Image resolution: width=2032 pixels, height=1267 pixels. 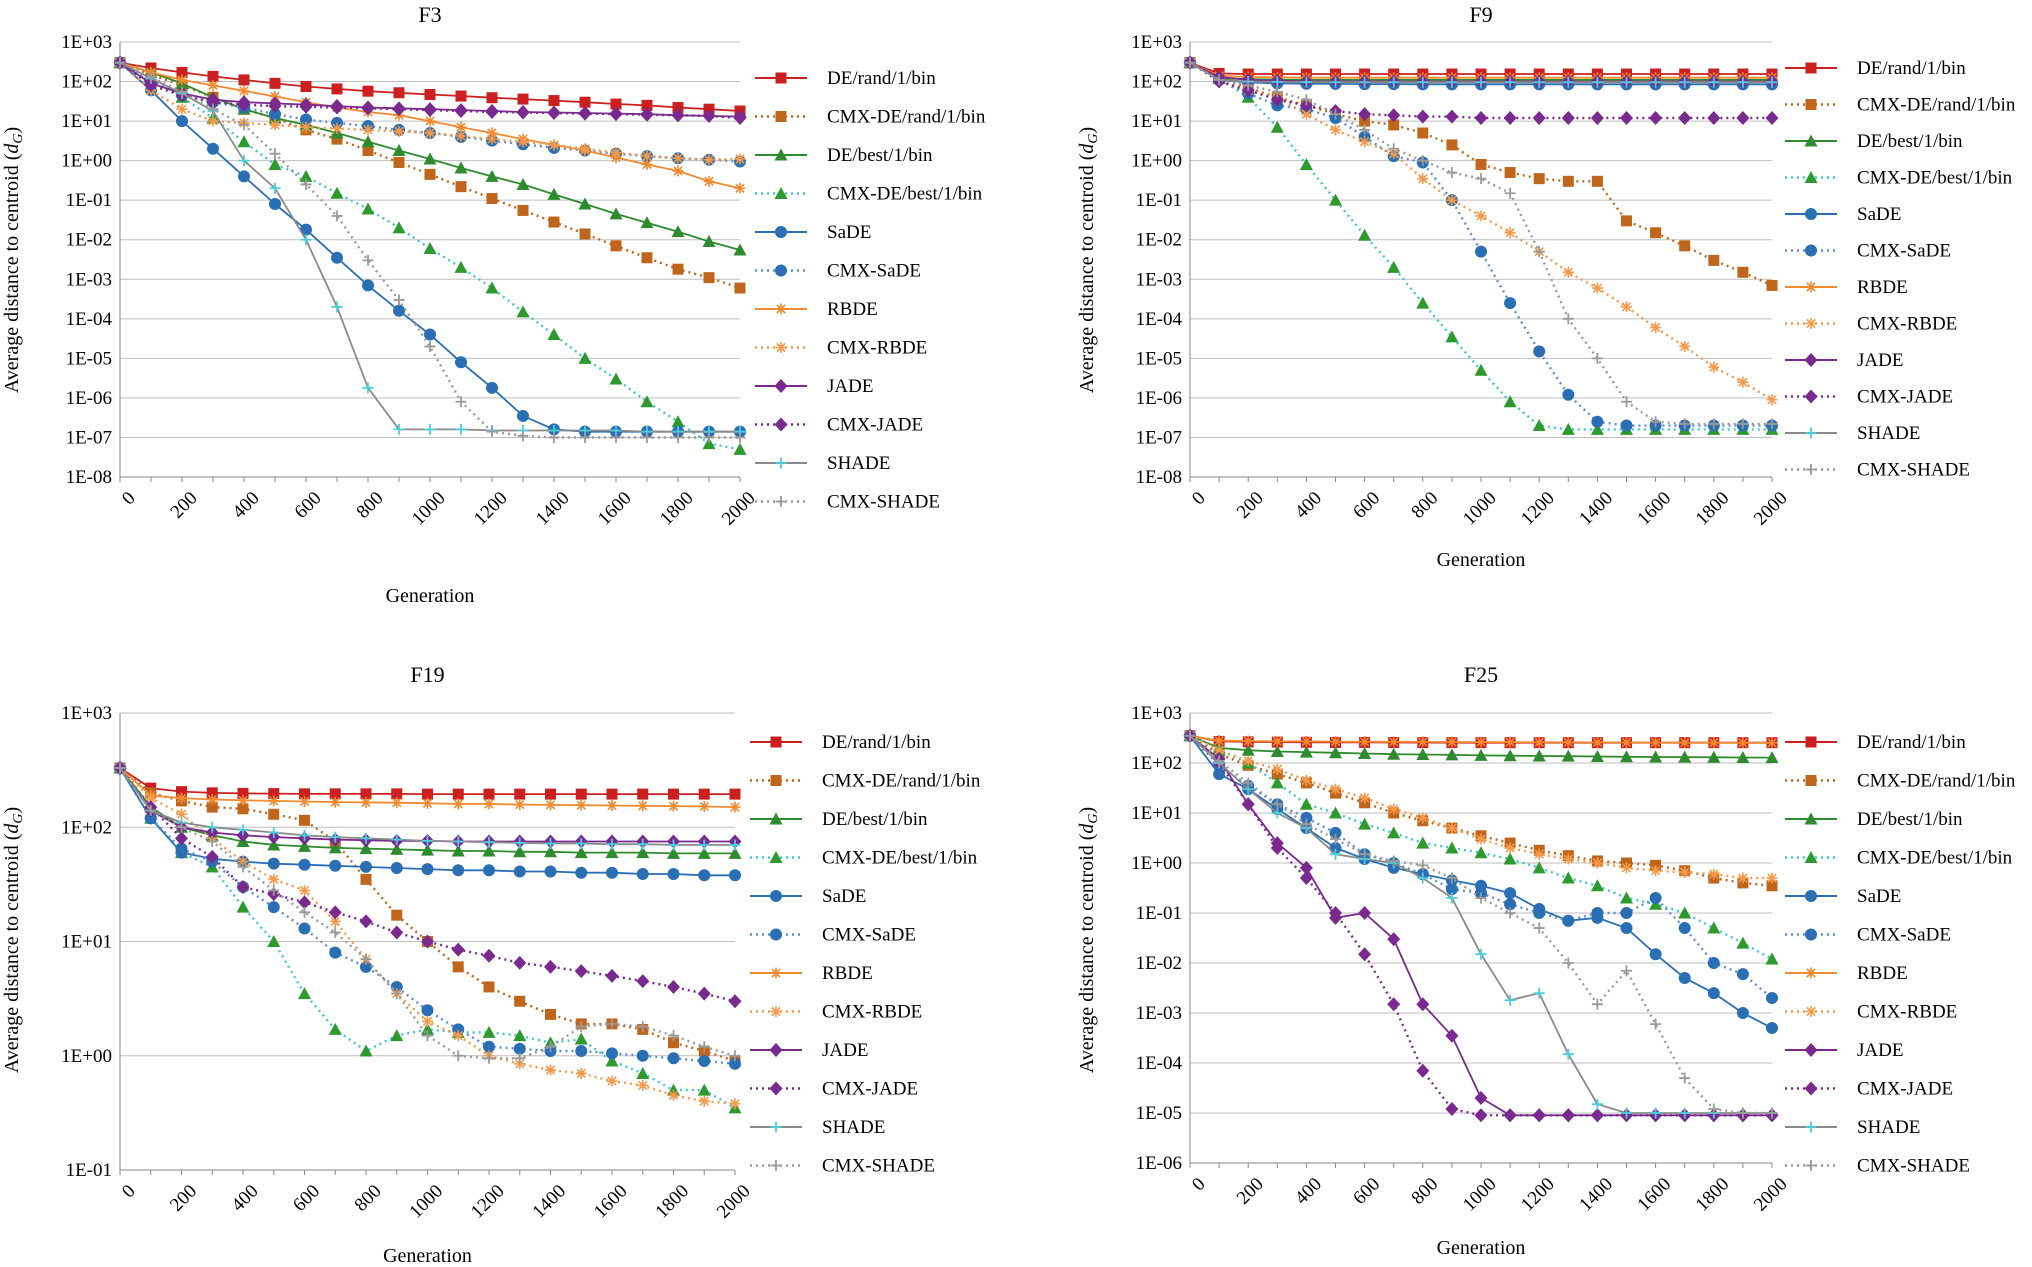 I want to click on legend-label: DE/best/1/bin, so click(x=1910, y=141).